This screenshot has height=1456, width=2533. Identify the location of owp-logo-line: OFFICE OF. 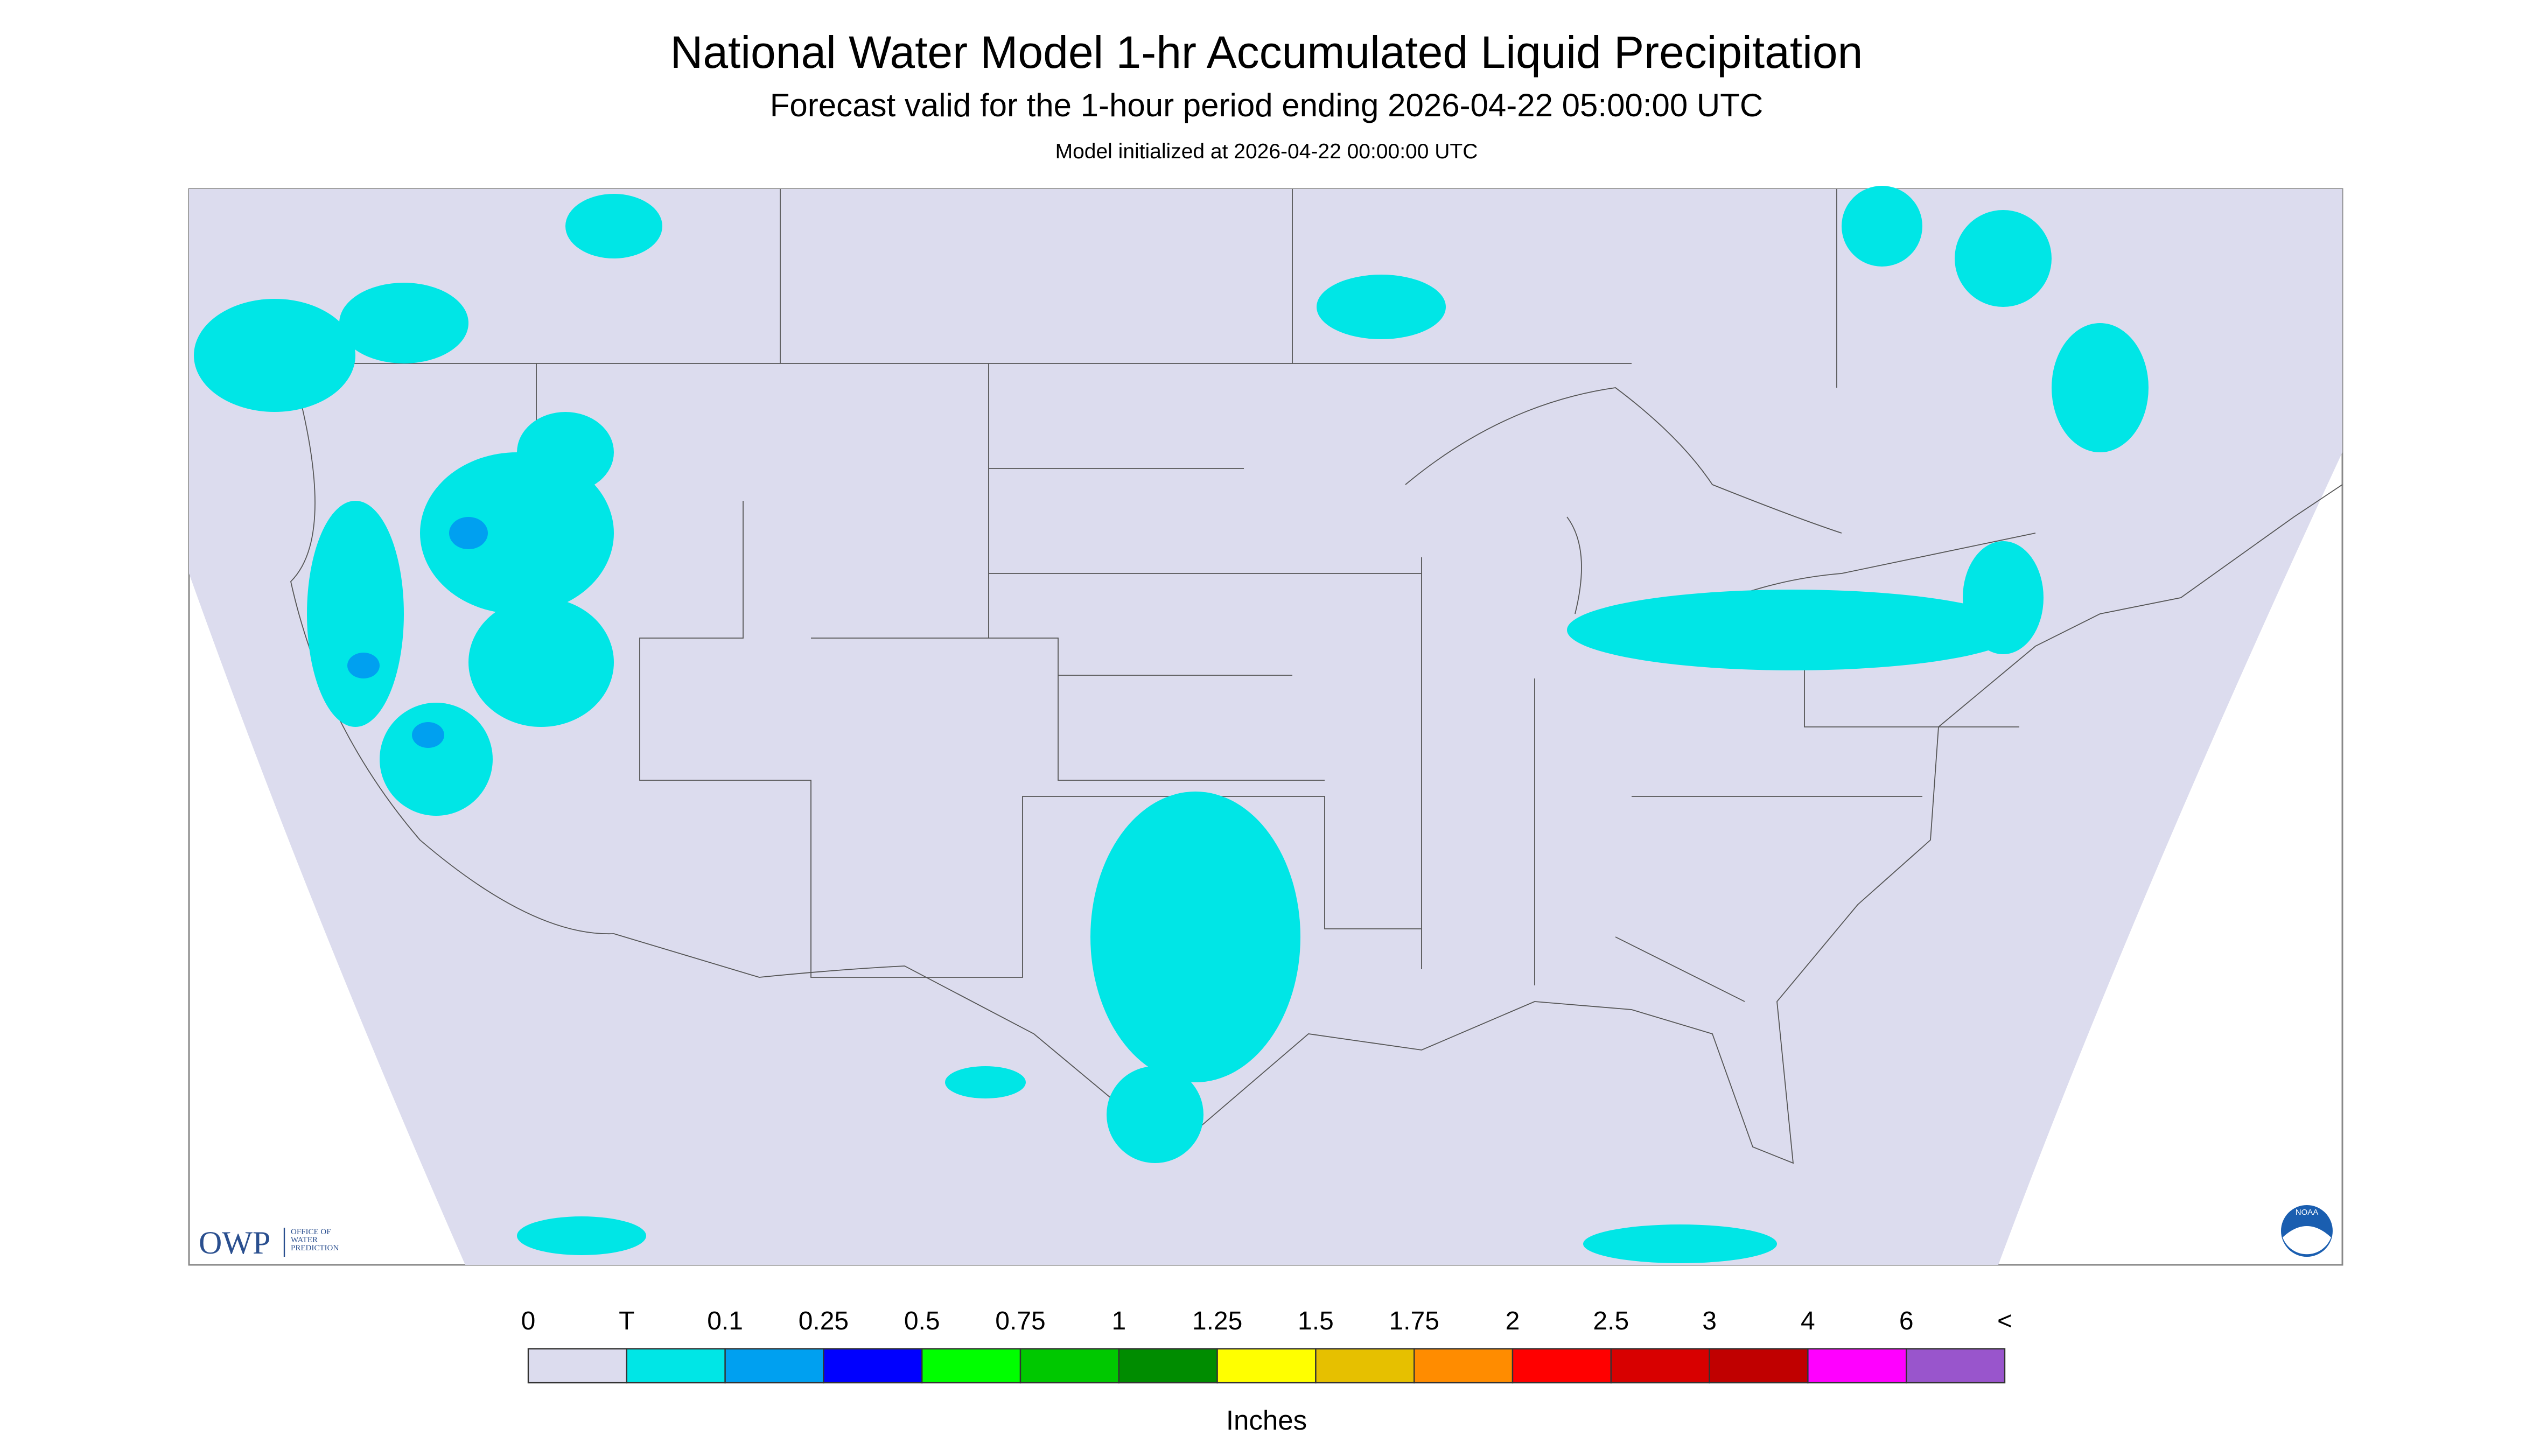
(311, 1232).